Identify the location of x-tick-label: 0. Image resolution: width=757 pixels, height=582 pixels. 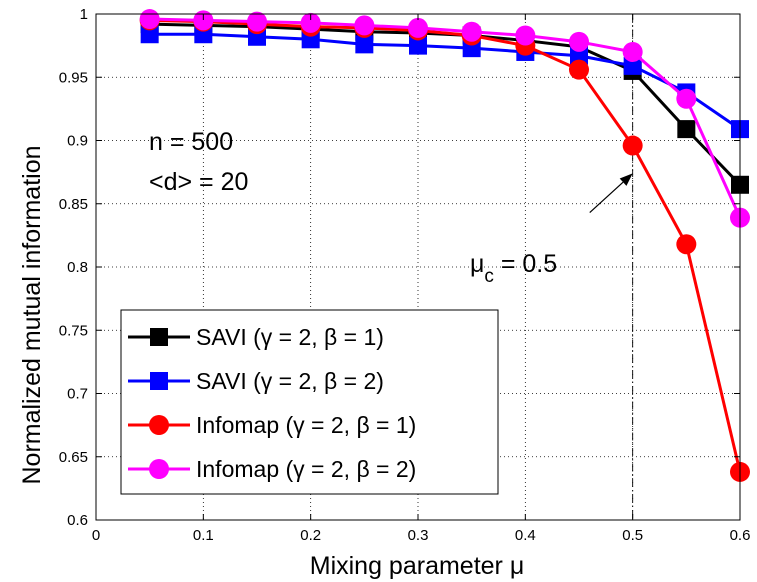
(96, 535).